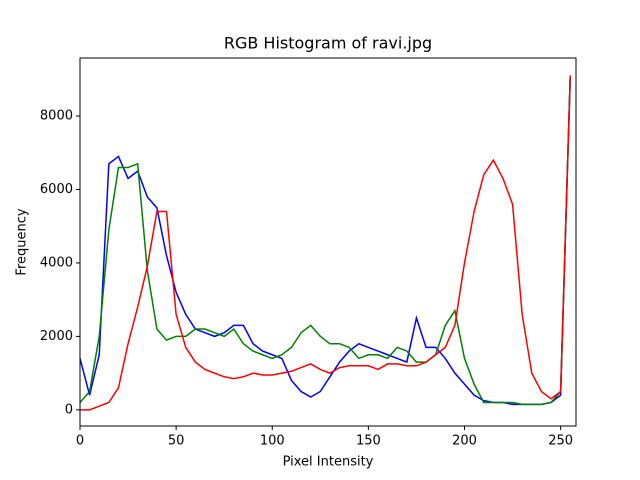  I want to click on x-tick-label: 100, so click(272, 441).